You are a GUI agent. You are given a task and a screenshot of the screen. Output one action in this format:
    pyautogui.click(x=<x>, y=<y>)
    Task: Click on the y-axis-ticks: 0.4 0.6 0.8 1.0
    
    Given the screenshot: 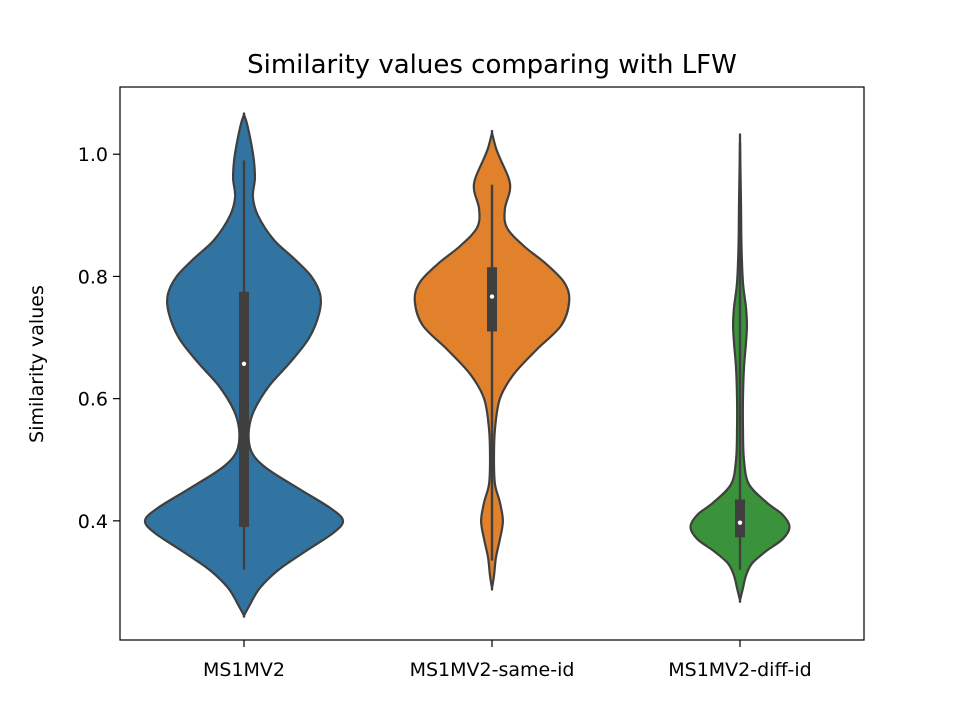 What is the action you would take?
    pyautogui.click(x=99, y=338)
    